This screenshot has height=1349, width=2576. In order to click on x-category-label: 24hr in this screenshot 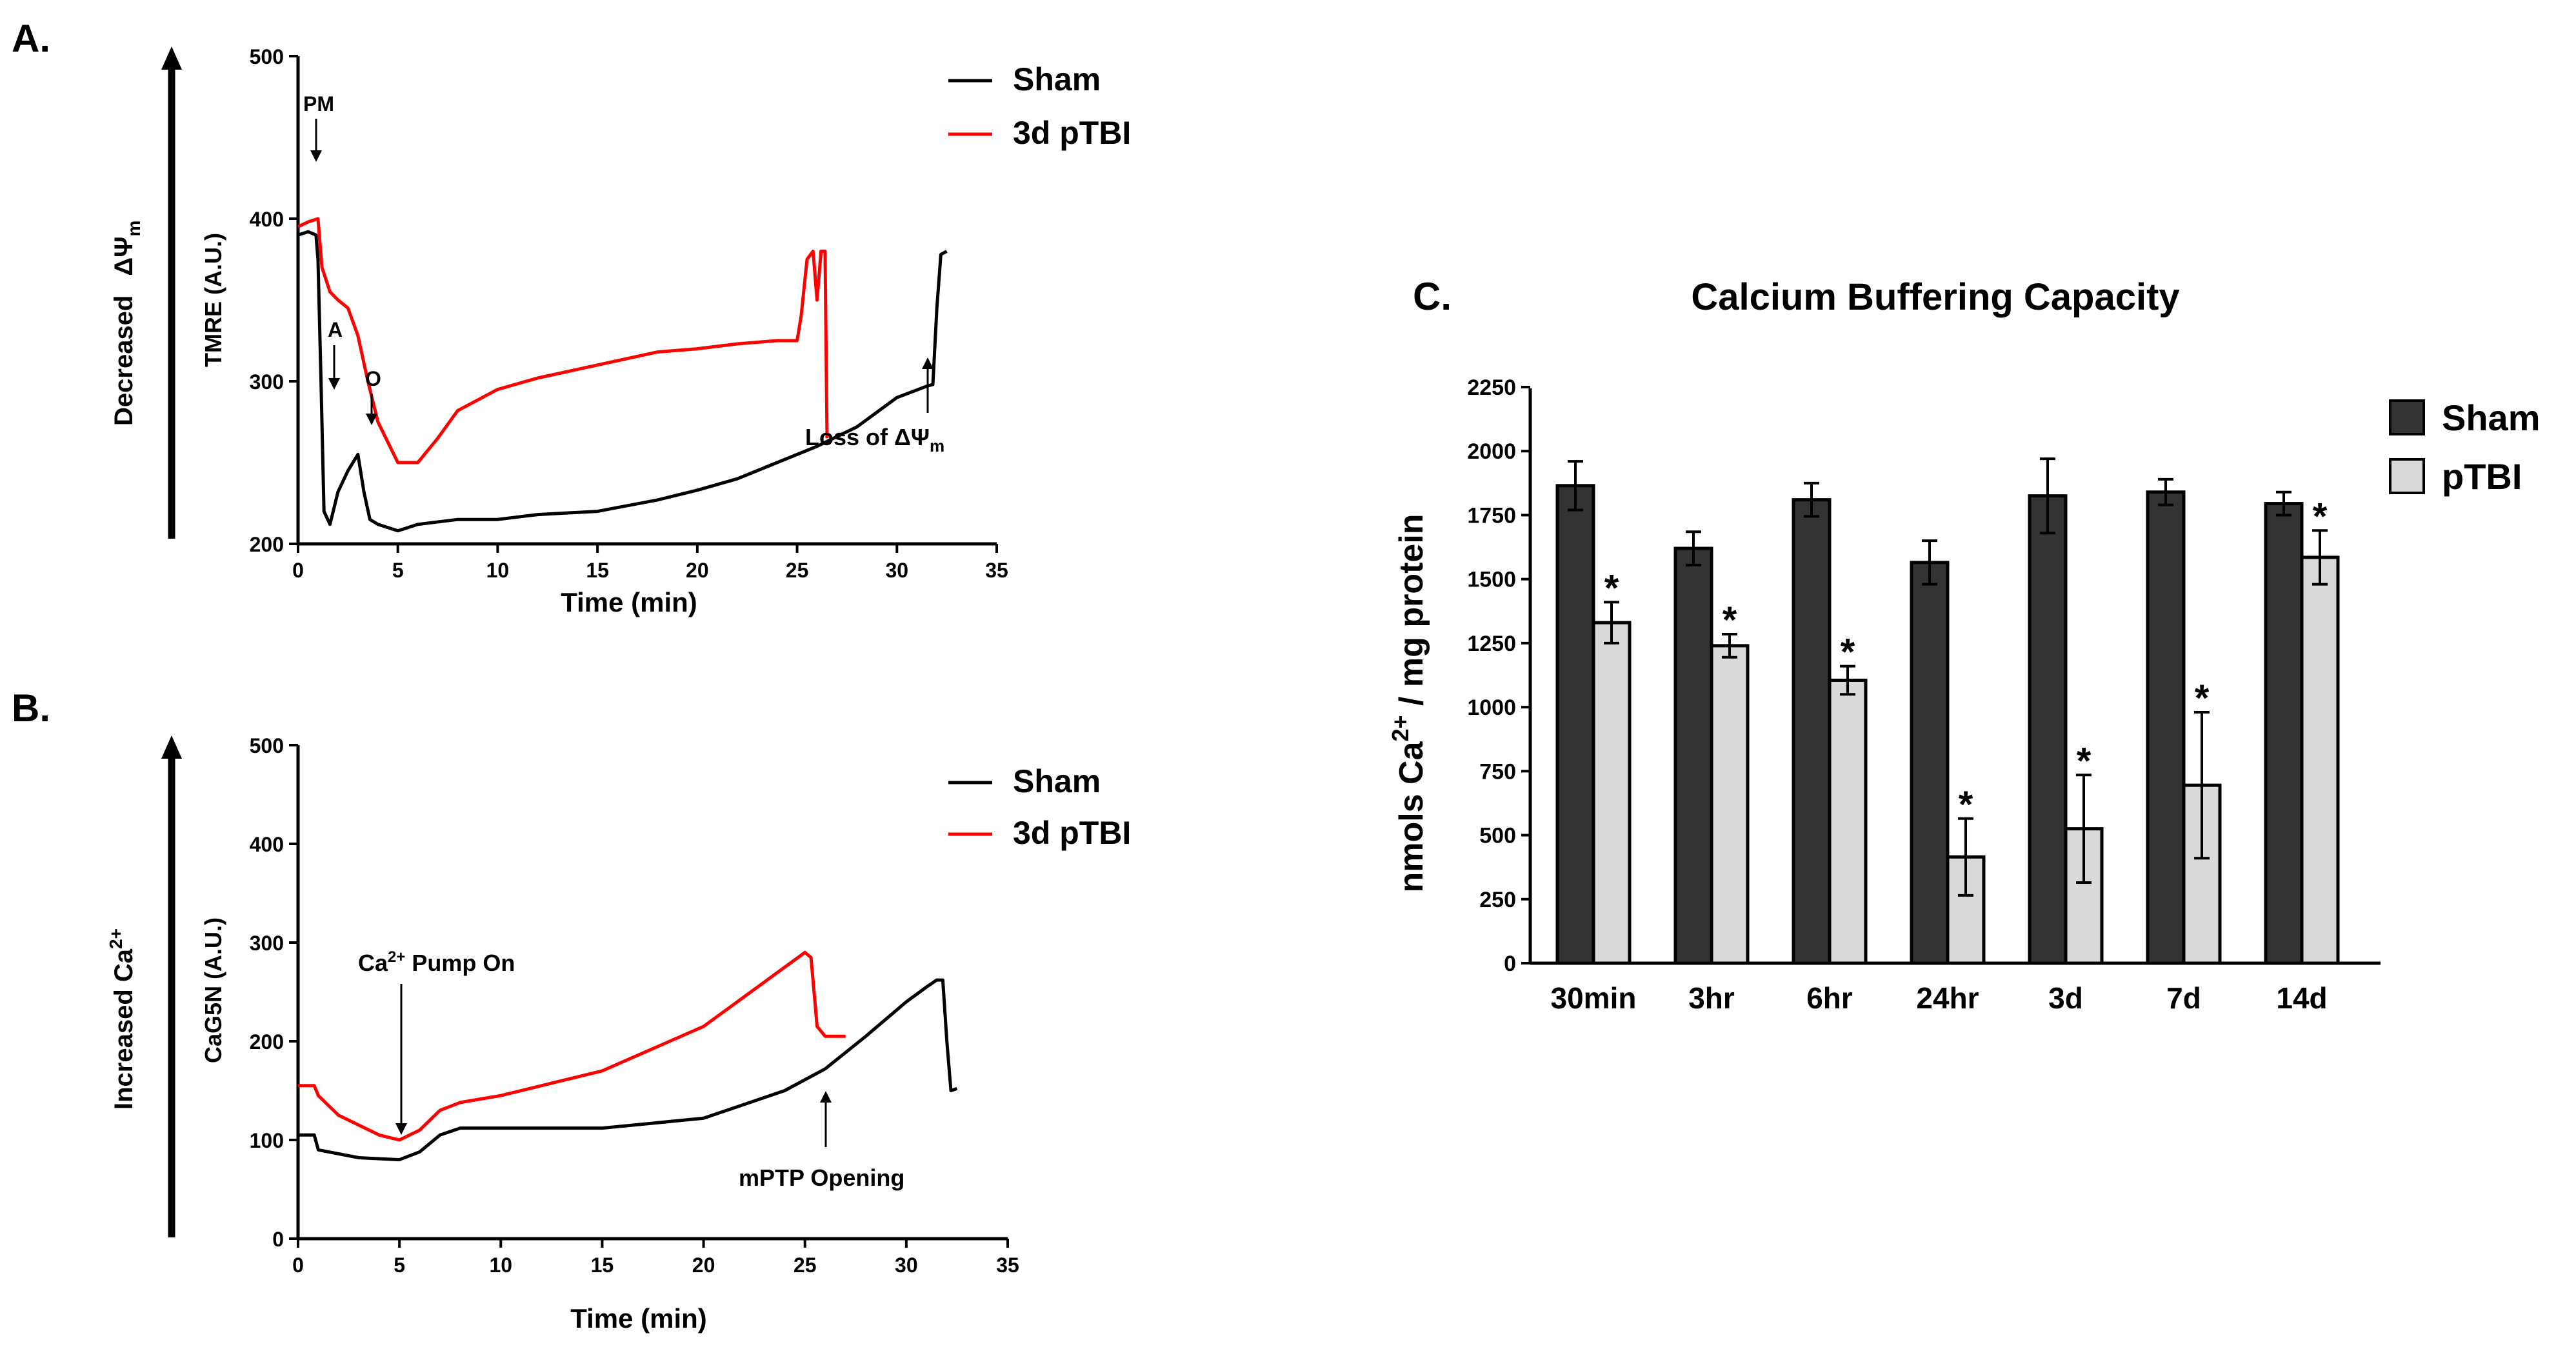, I will do `click(1947, 998)`.